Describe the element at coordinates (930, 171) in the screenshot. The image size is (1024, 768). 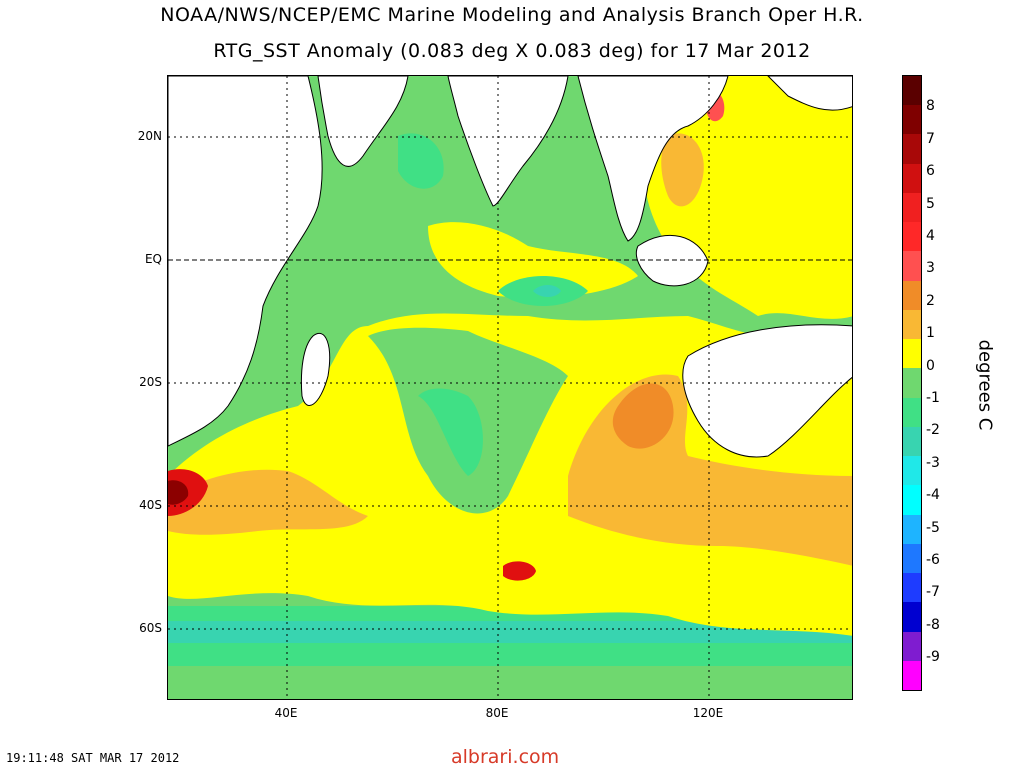
I see `colorbar-tick-label: 6` at that location.